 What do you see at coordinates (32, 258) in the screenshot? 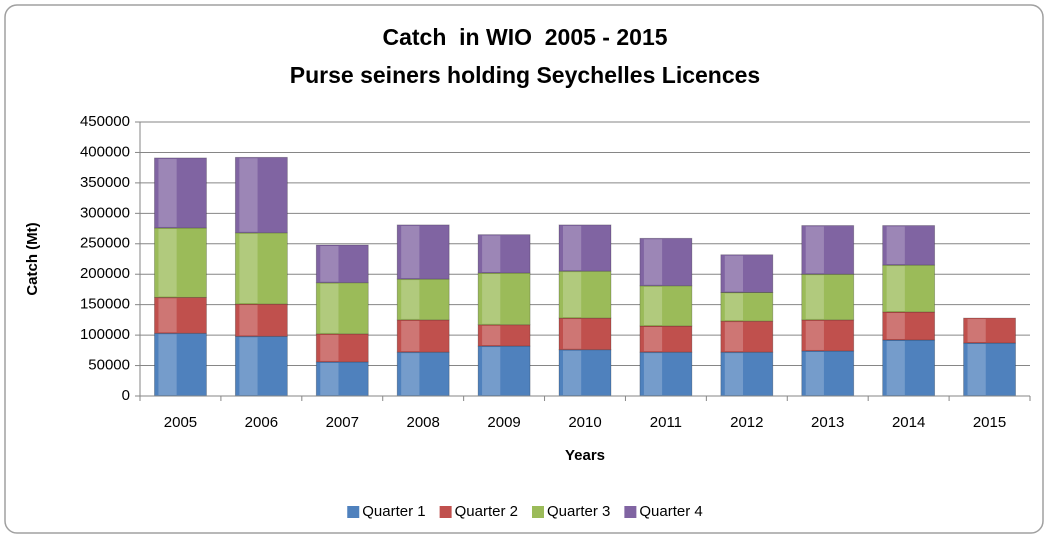
I see `y-axis-title: Catch (Mt)` at bounding box center [32, 258].